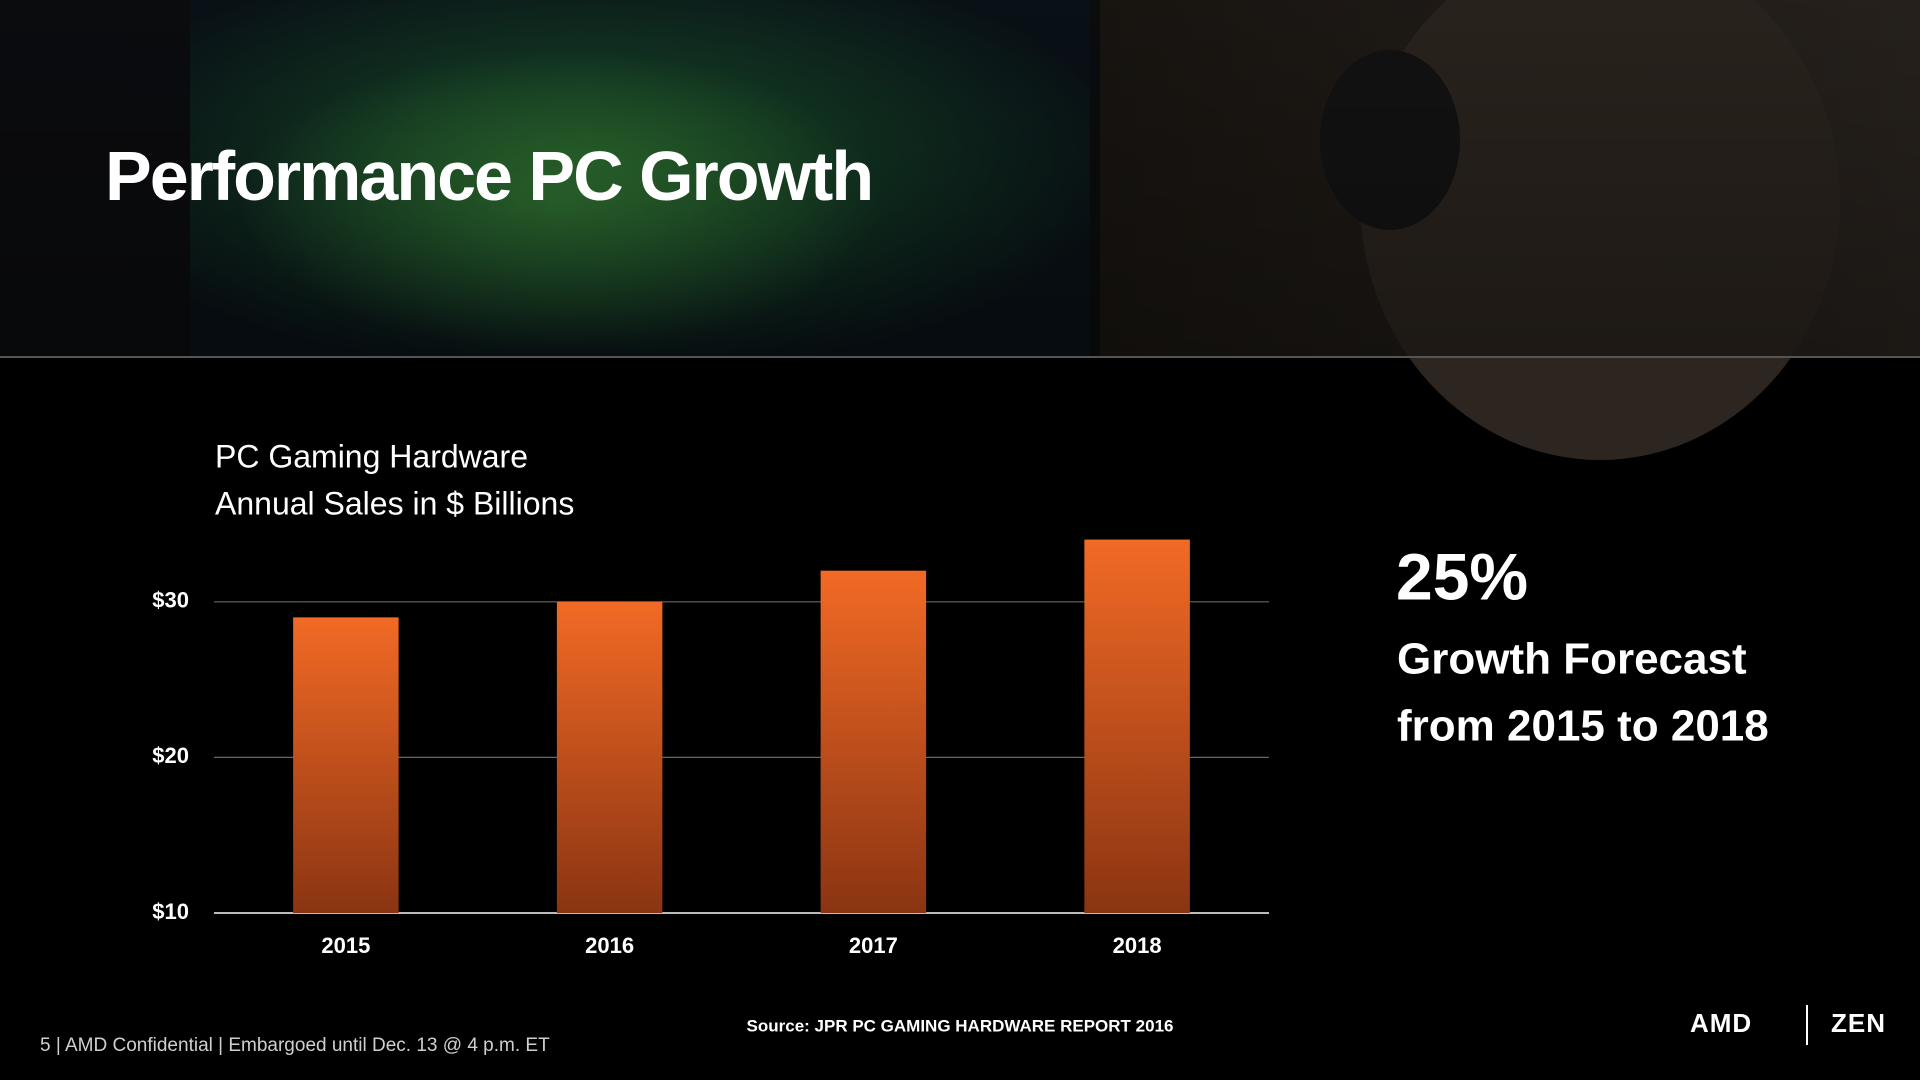  I want to click on x-tick-label: 2017, so click(873, 945).